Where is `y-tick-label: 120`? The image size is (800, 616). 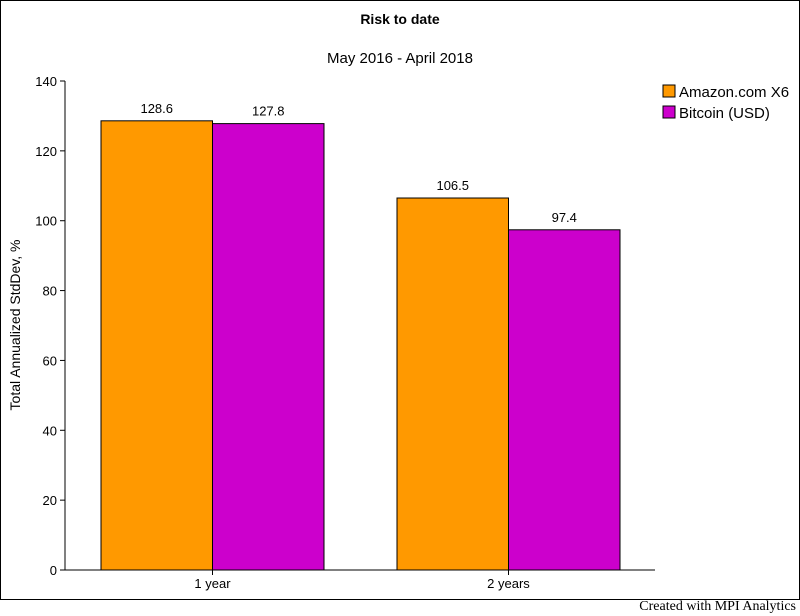
y-tick-label: 120 is located at coordinates (46, 151).